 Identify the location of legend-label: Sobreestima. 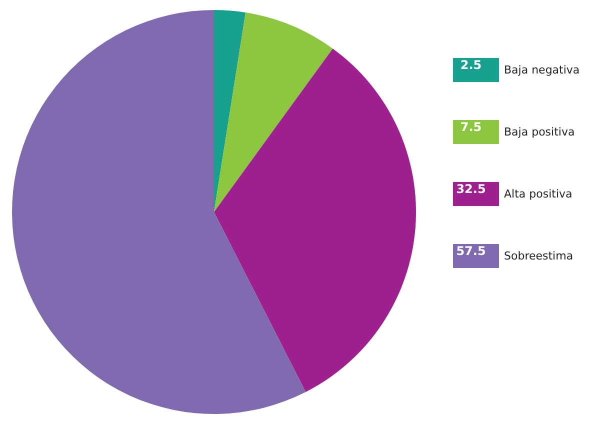
(539, 256).